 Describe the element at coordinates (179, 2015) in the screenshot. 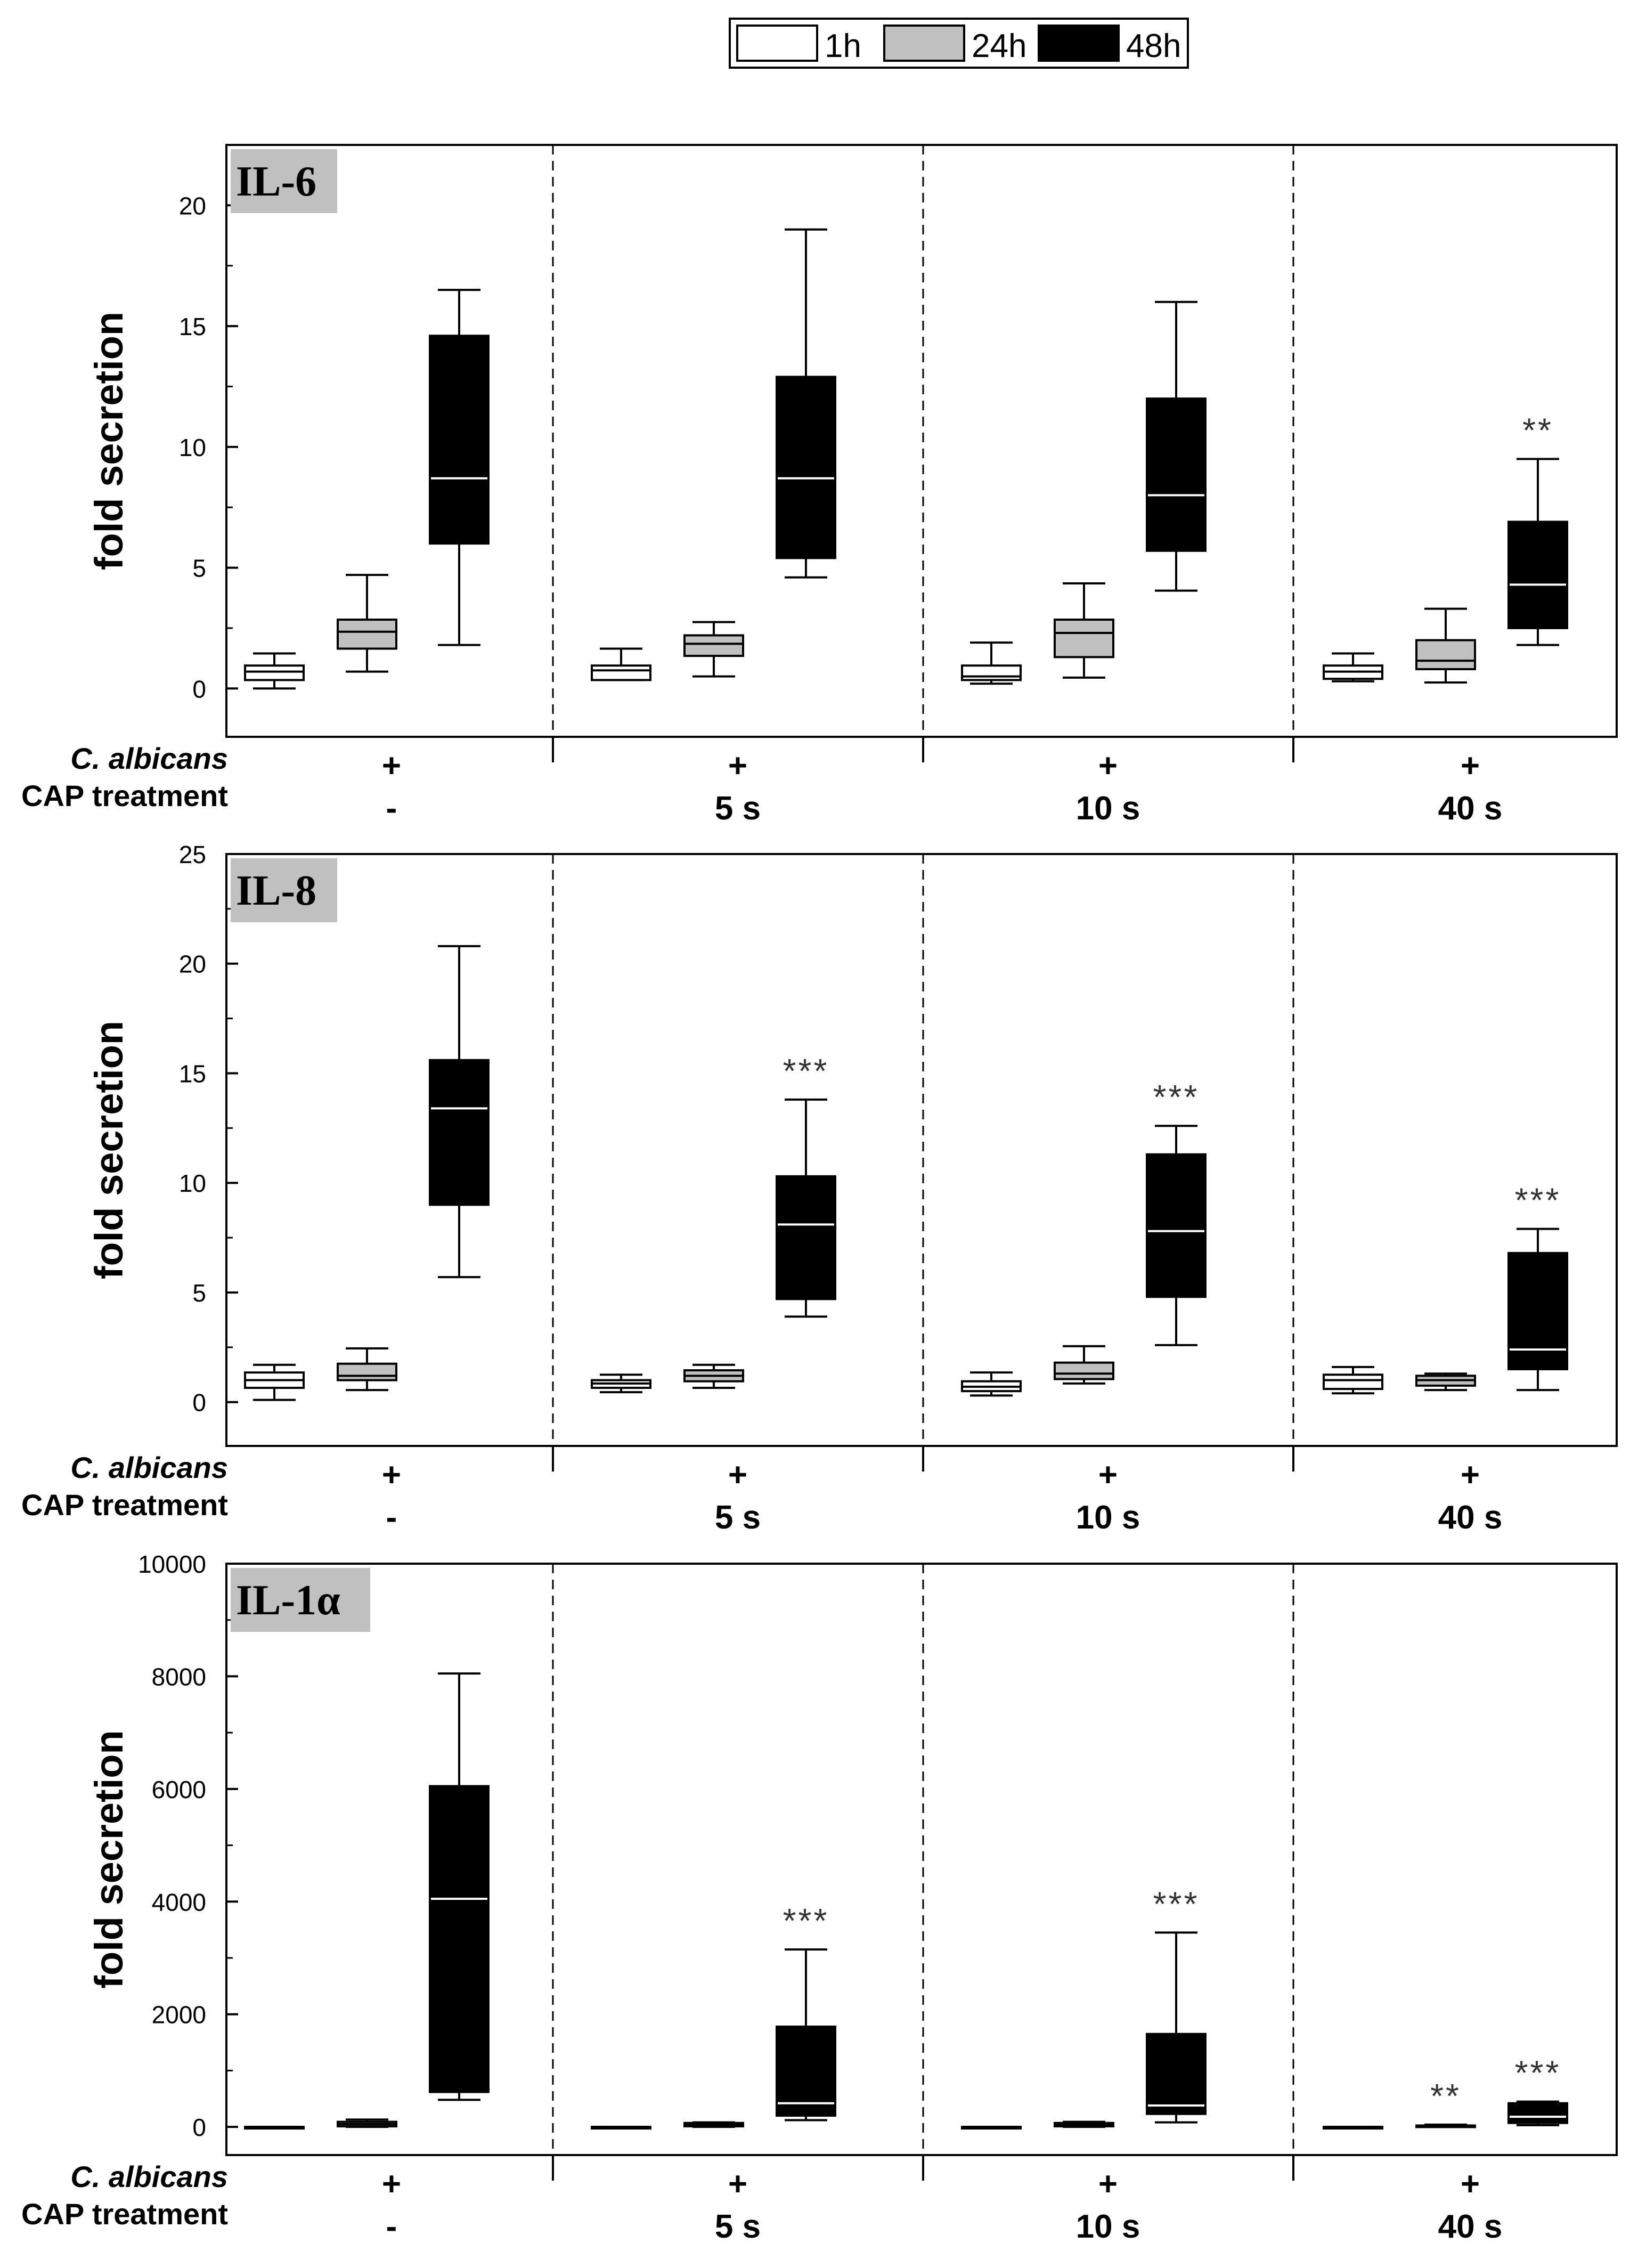

I see `y-tick-label: 2000` at that location.